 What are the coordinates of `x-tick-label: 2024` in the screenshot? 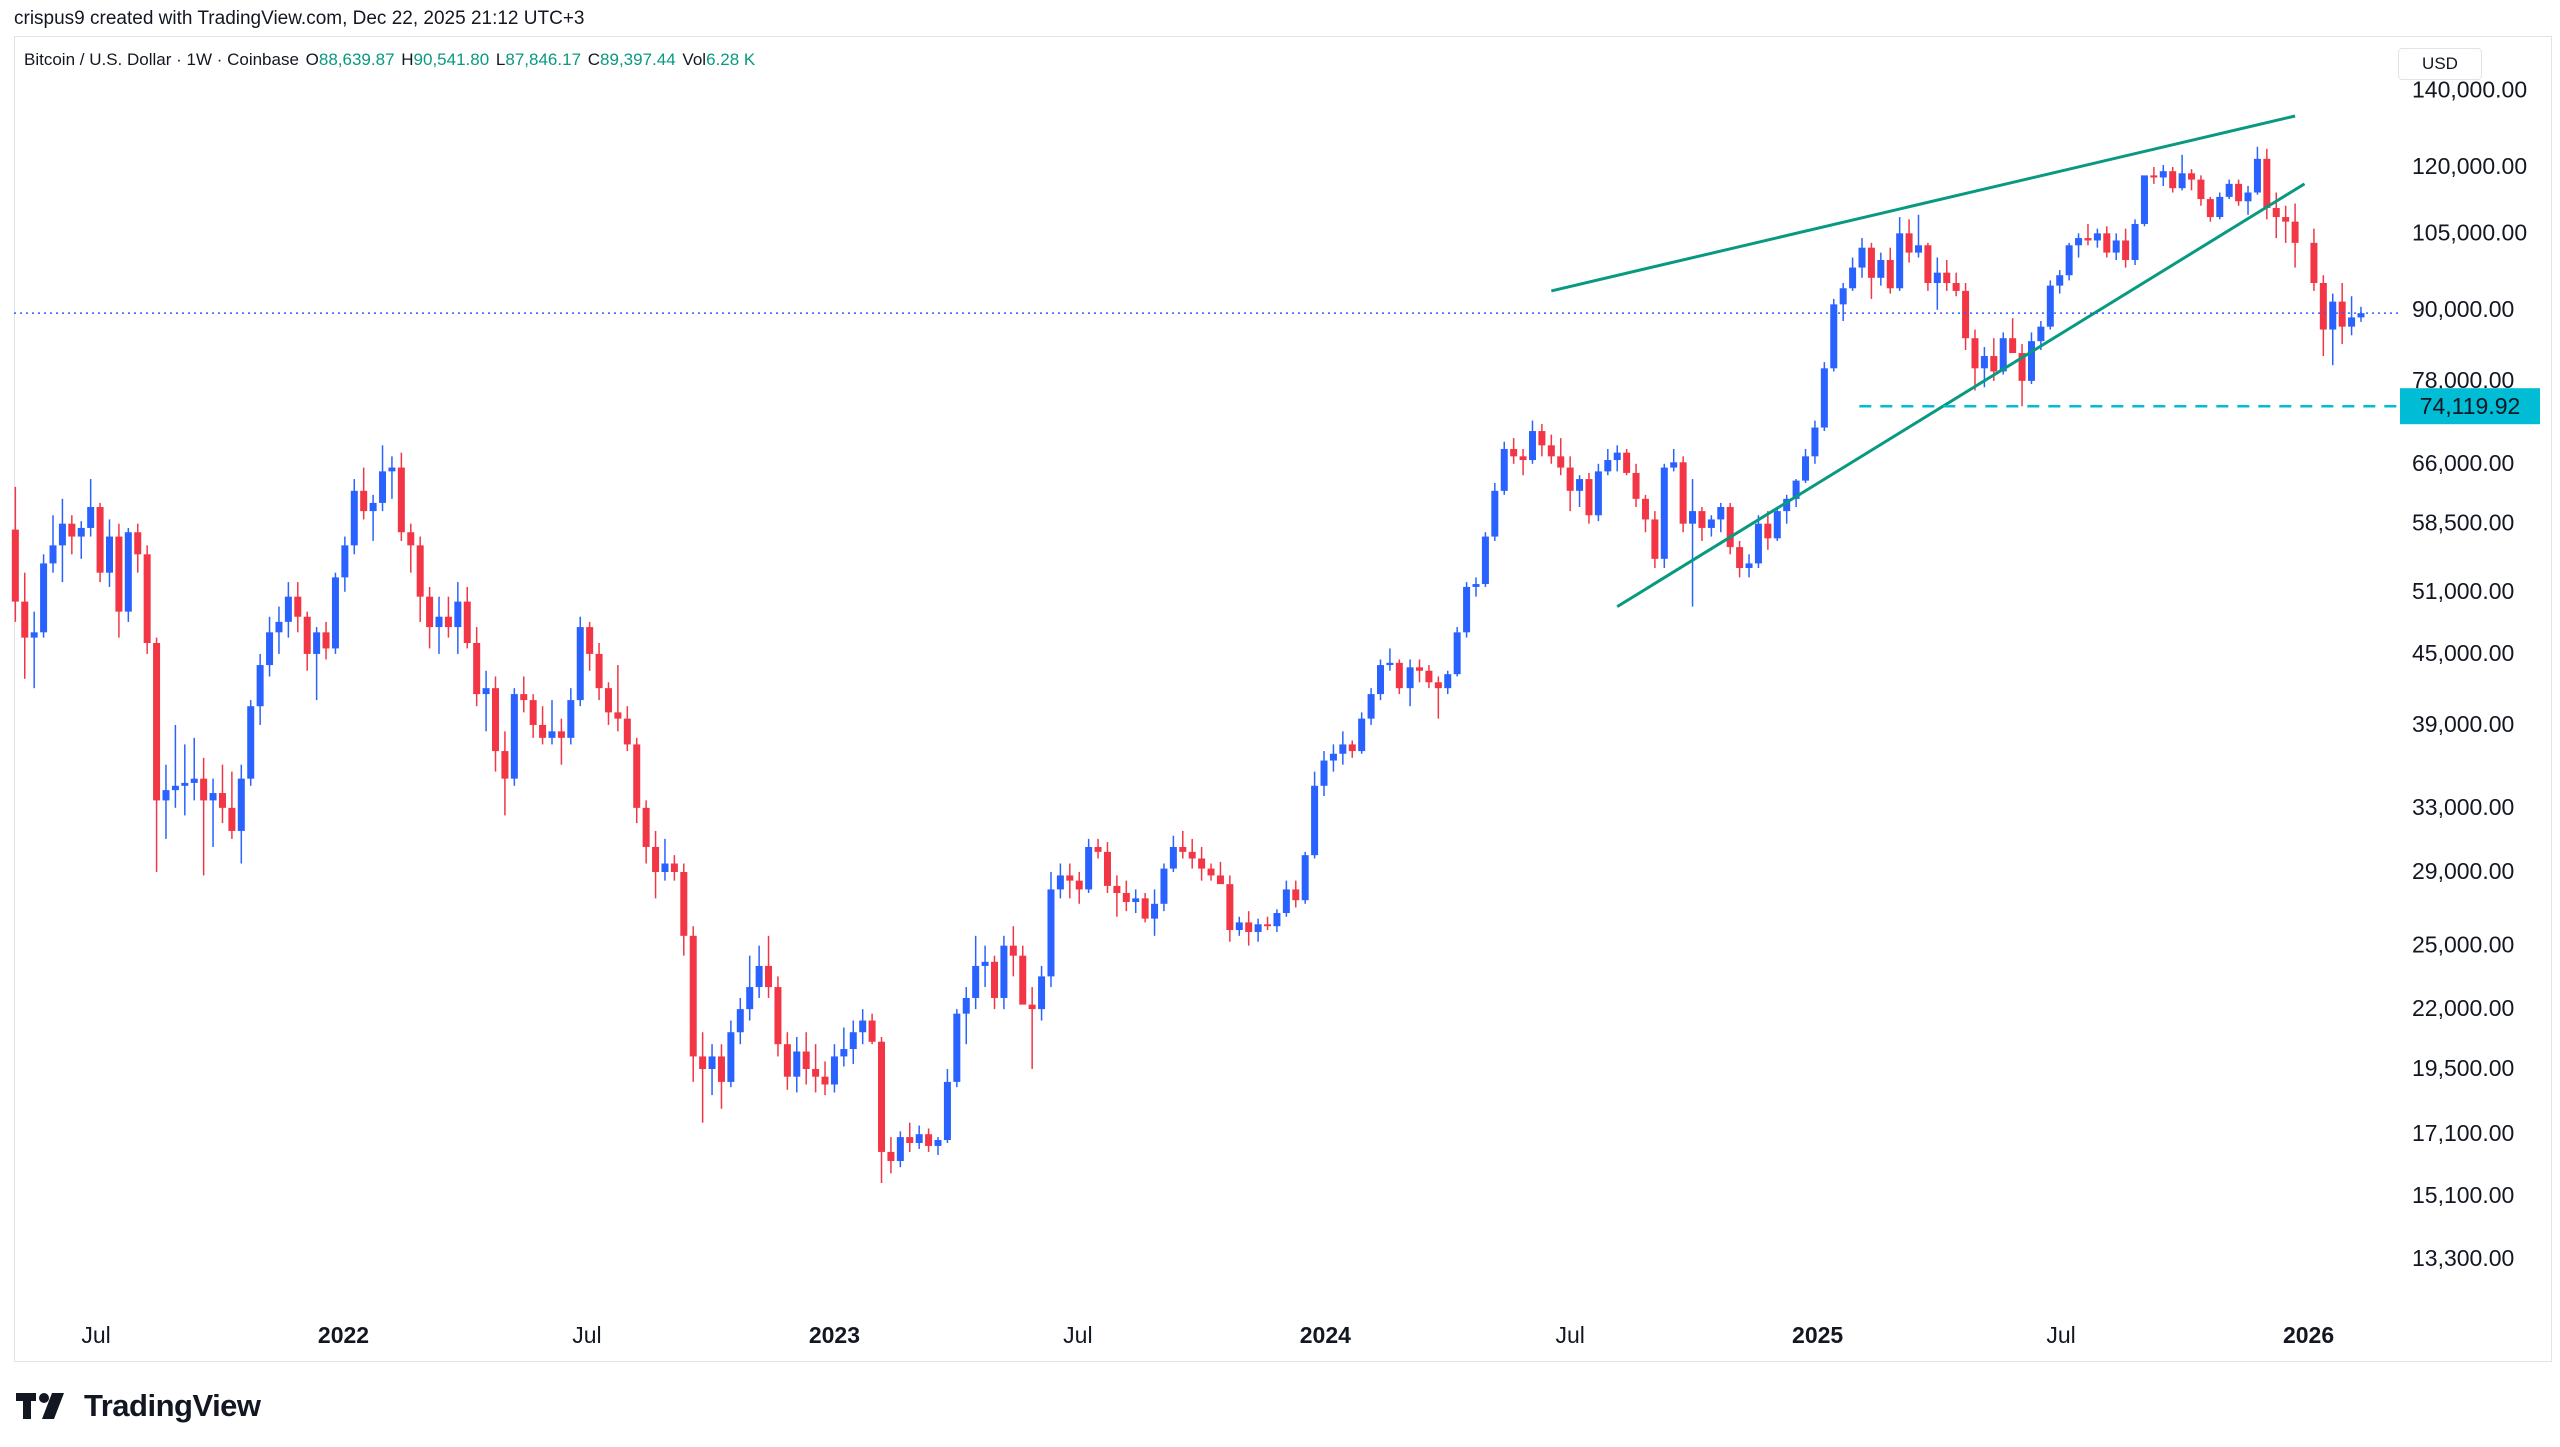 It's located at (1325, 1335).